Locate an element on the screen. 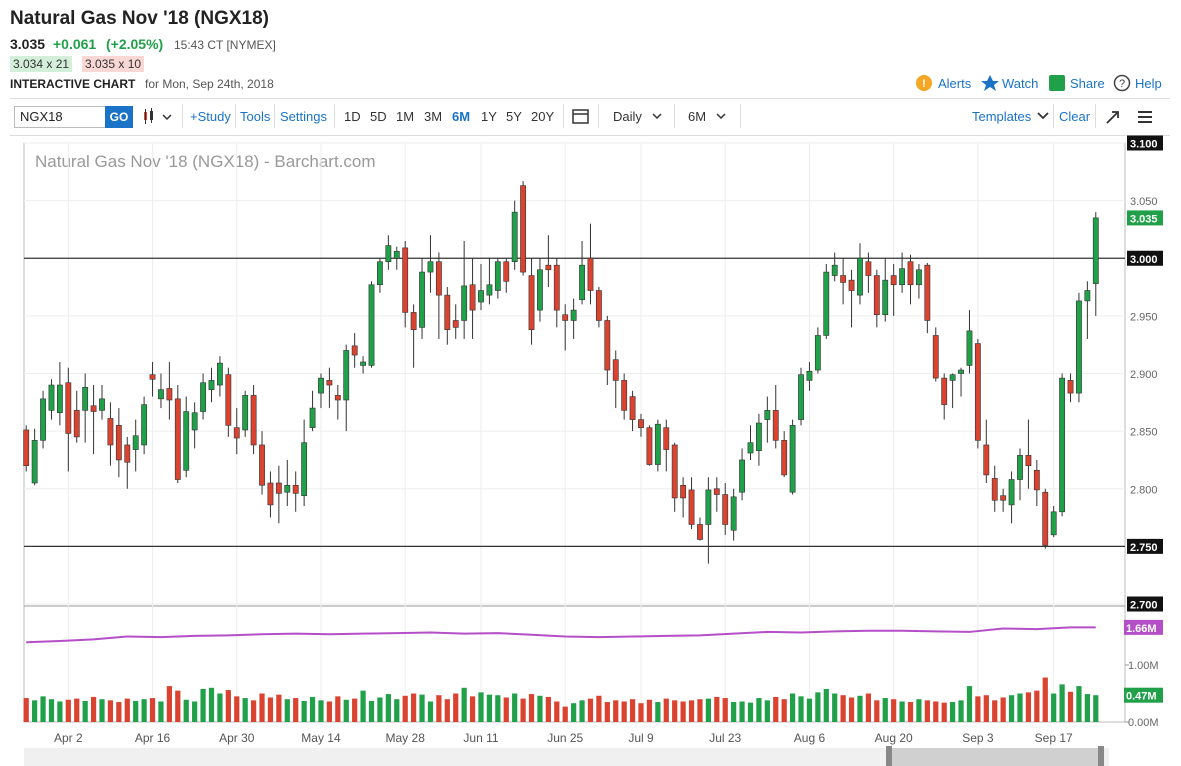  range: 5D is located at coordinates (378, 116).